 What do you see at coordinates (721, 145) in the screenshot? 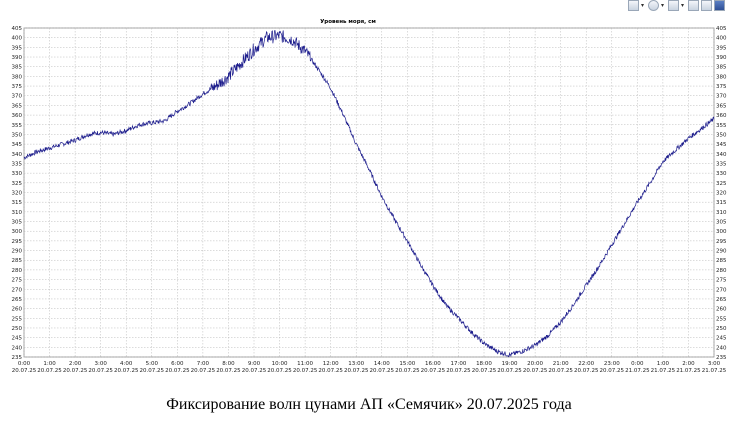
I see `y-tick-label-right: 345` at bounding box center [721, 145].